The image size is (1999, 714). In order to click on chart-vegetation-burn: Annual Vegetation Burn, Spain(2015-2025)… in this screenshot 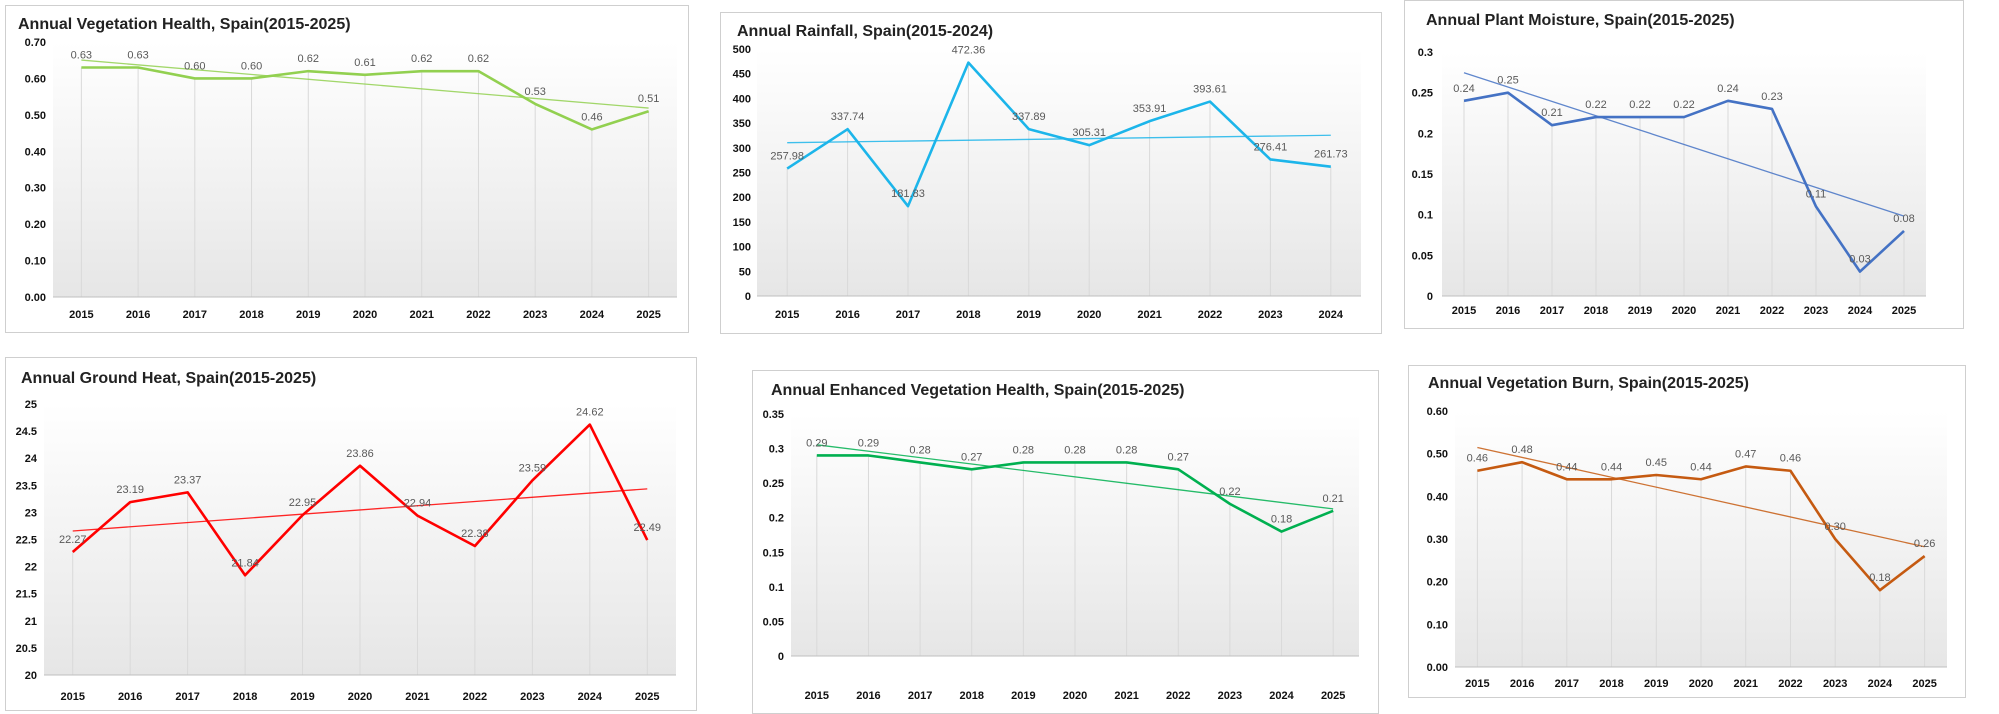, I will do `click(1687, 531)`.